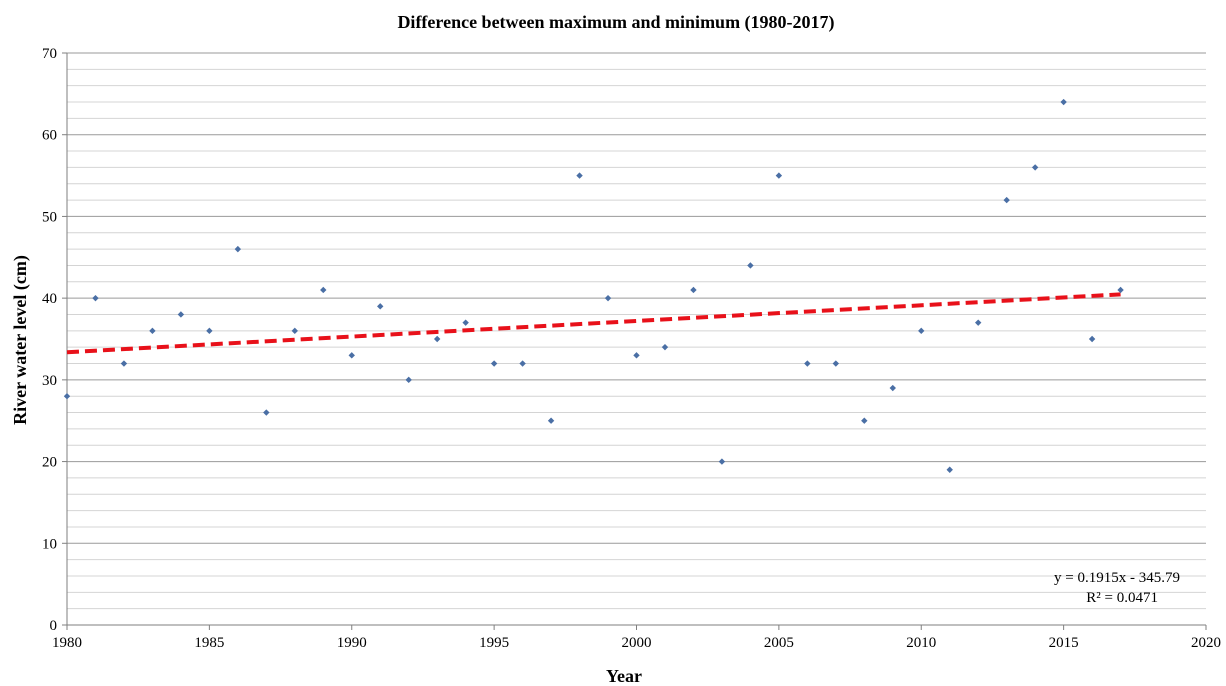 This screenshot has width=1226, height=686. Describe the element at coordinates (49, 544) in the screenshot. I see `y-tick-label: 10` at that location.